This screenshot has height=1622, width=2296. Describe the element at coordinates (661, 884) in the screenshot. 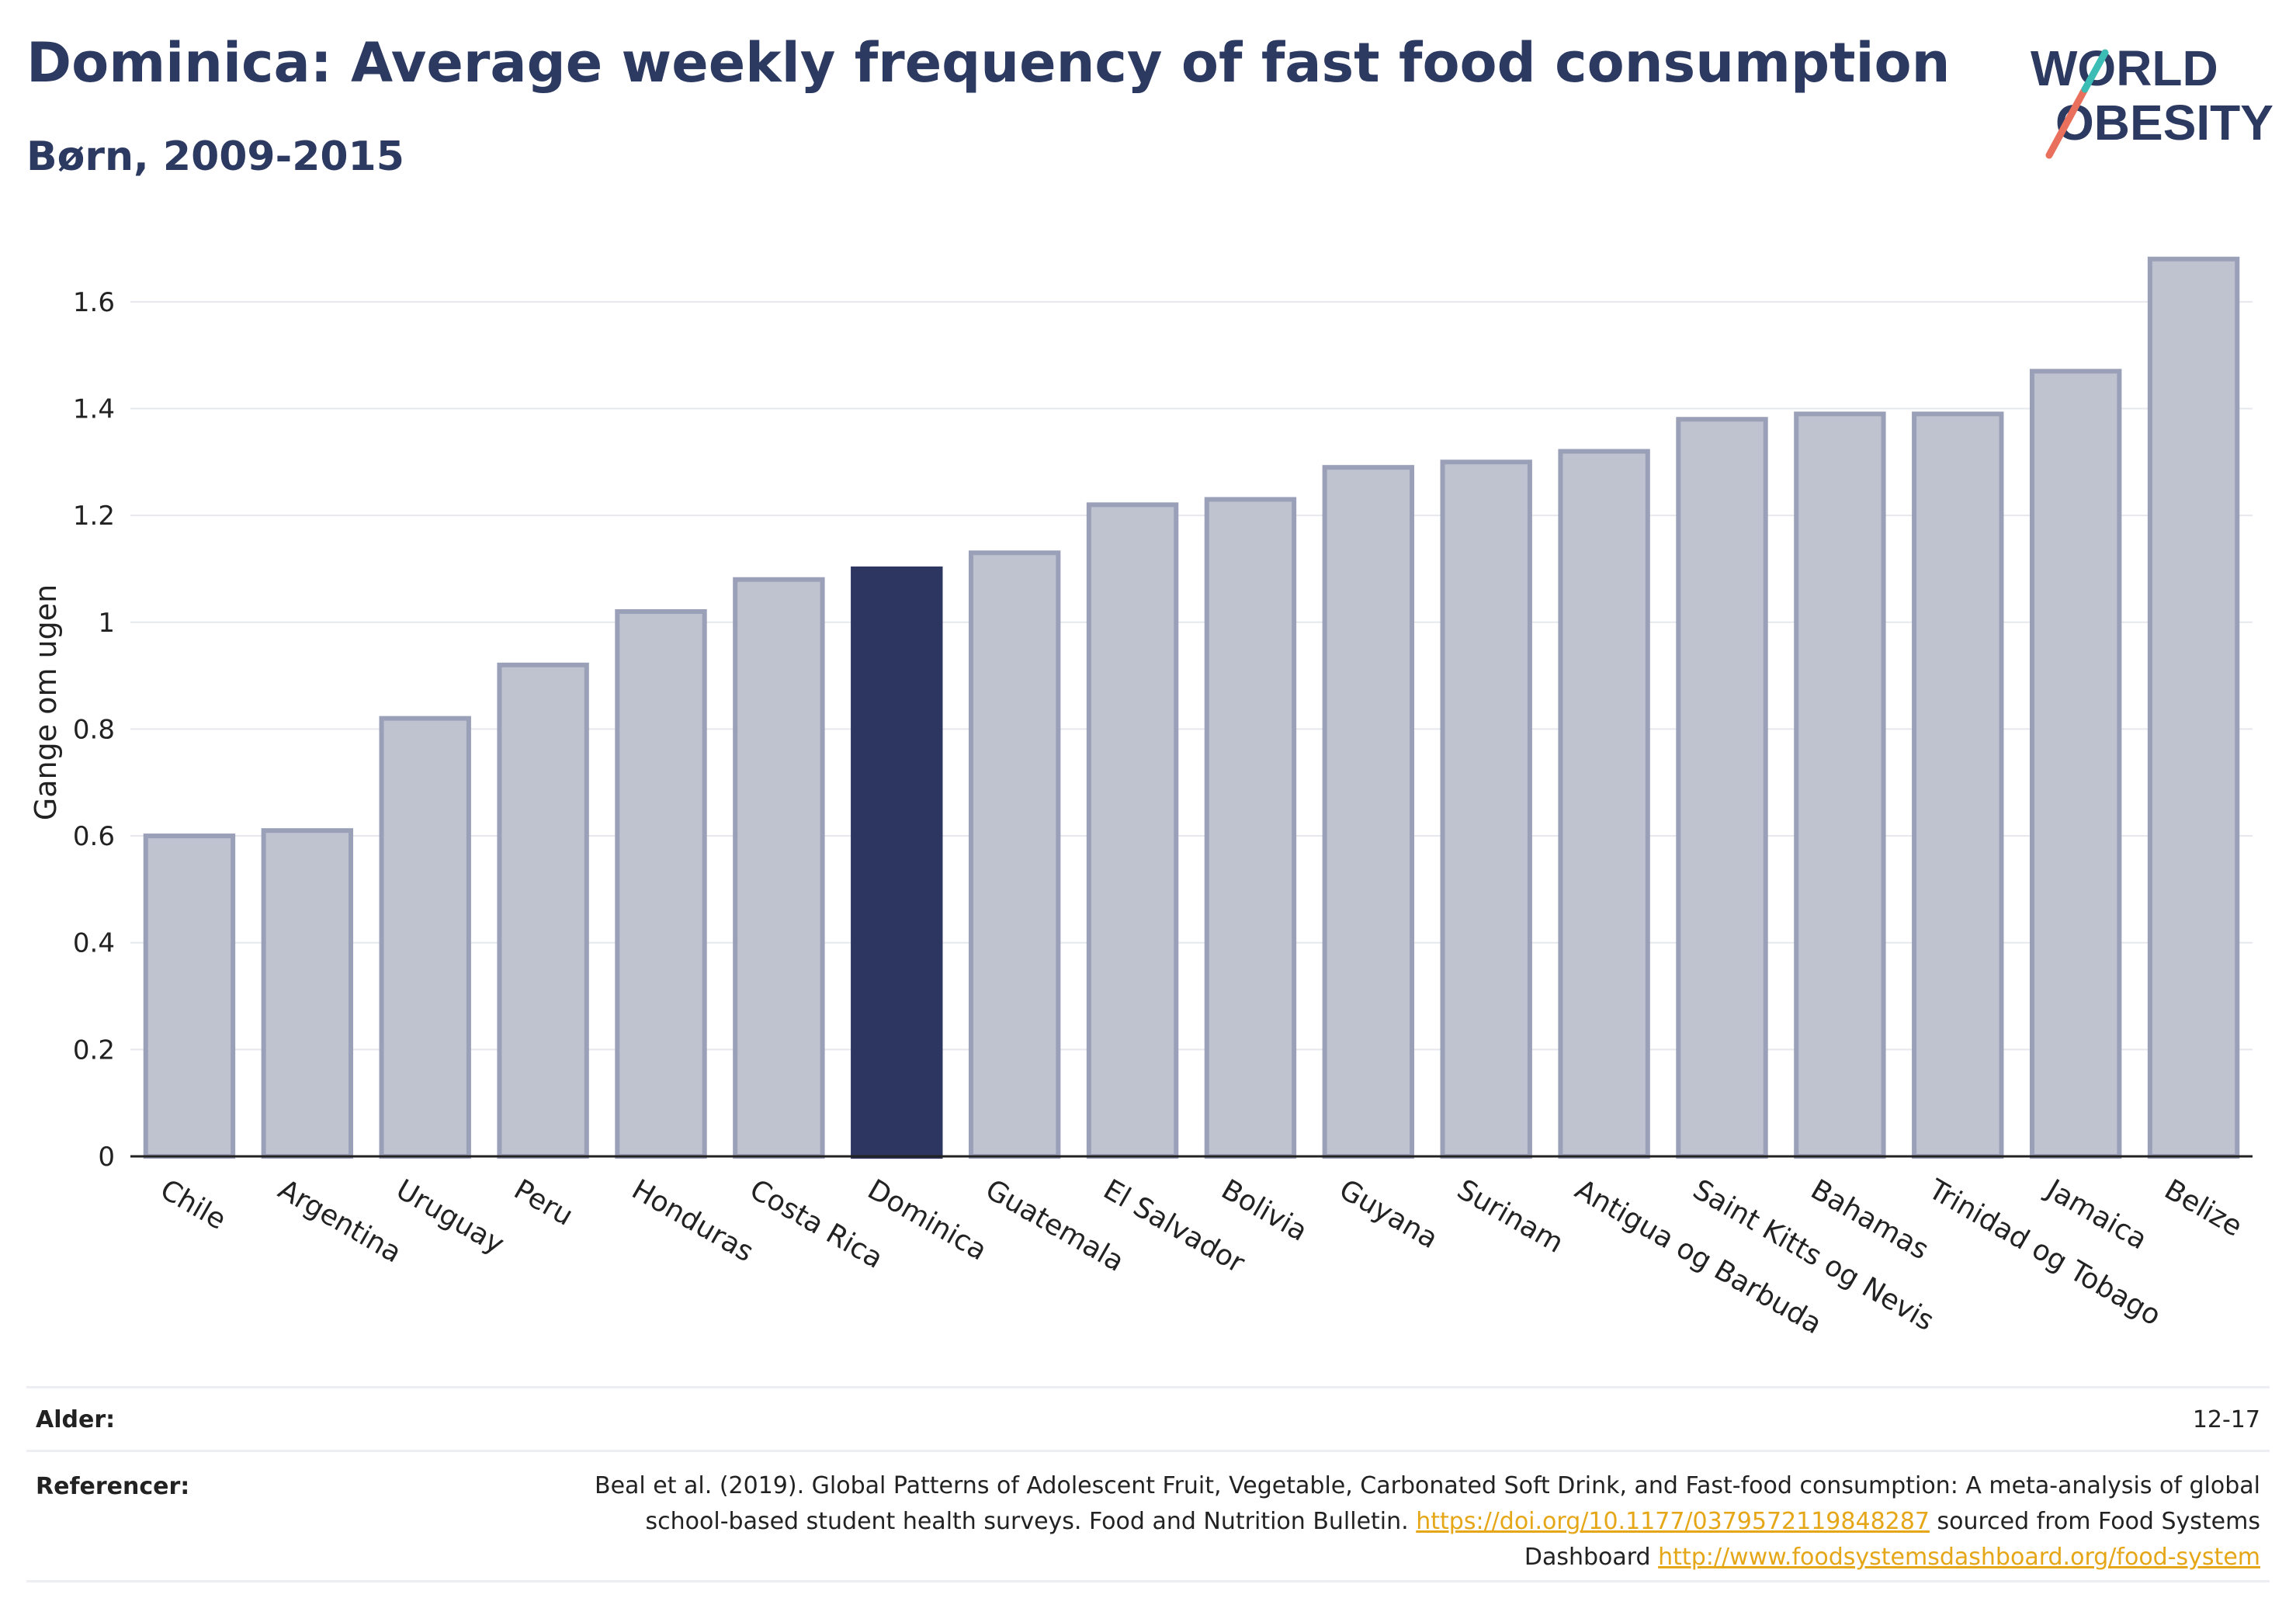

I see `bar-honduras` at that location.